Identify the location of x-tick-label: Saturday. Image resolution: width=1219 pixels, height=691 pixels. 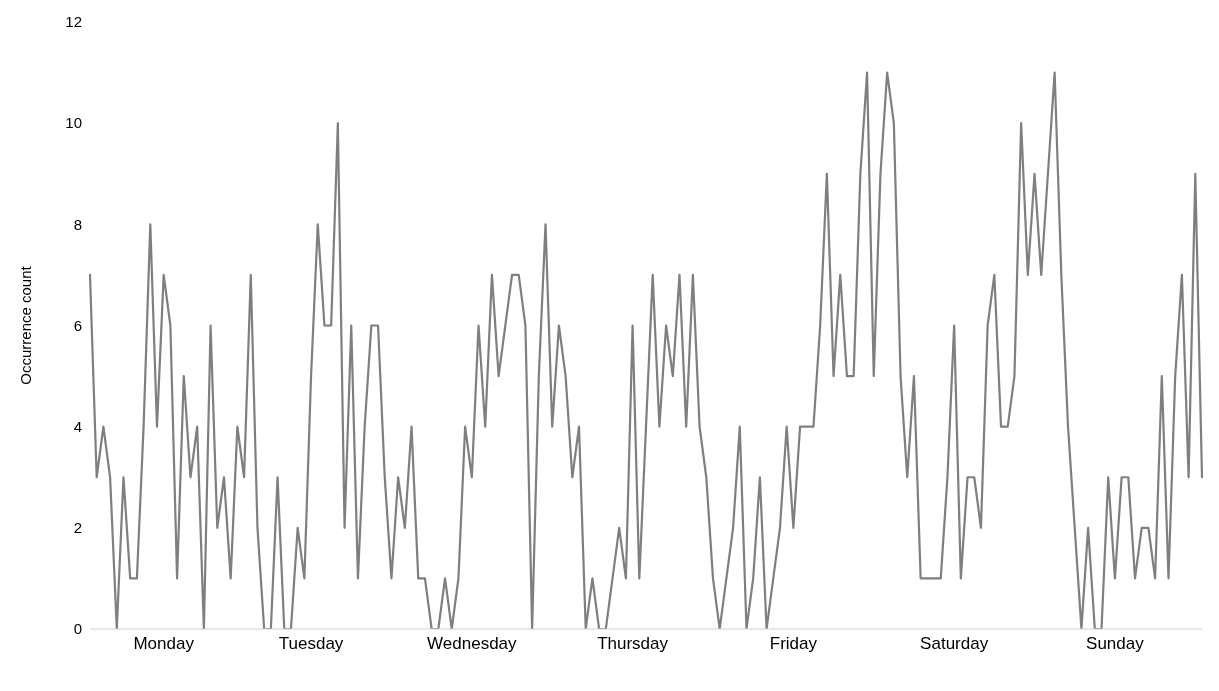
(954, 644).